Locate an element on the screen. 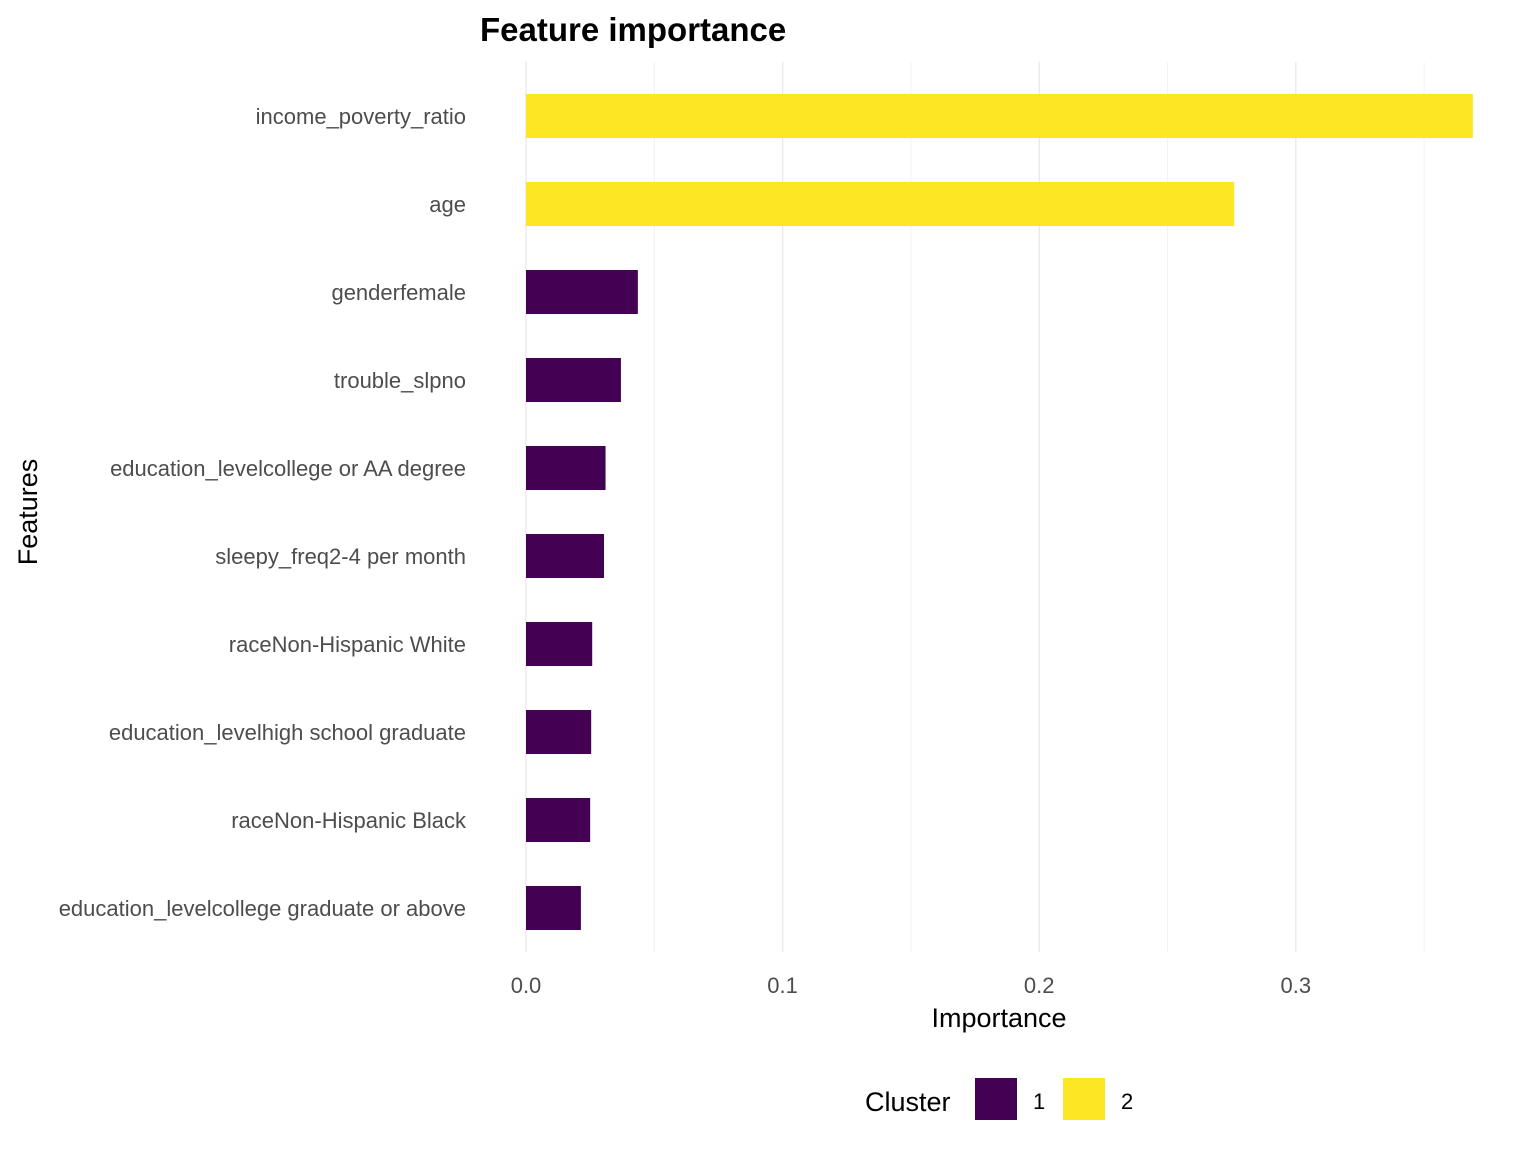 Image resolution: width=1536 pixels, height=1152 pixels. x-tick-label: 0.1 is located at coordinates (782, 985).